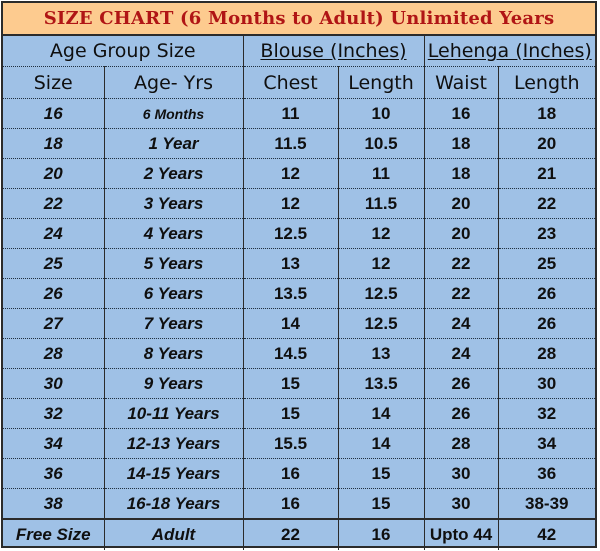  I want to click on column-header-row: Size Age- Yrs Chest Length Waist Length, so click(299, 82).